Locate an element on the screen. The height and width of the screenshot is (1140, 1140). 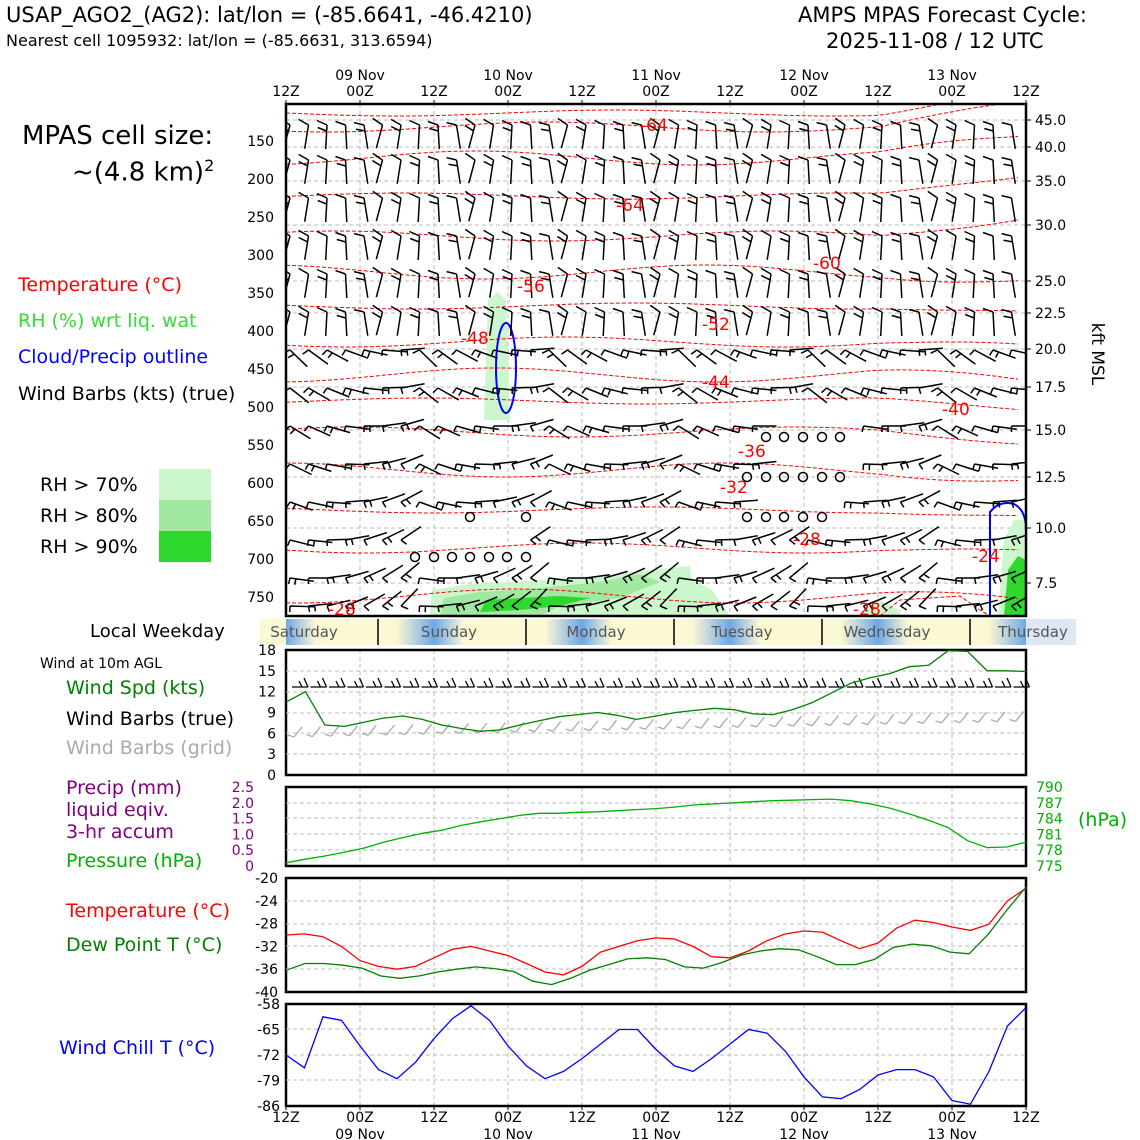
bottom-axis-hour-label: 12Z is located at coordinates (1025, 1118).